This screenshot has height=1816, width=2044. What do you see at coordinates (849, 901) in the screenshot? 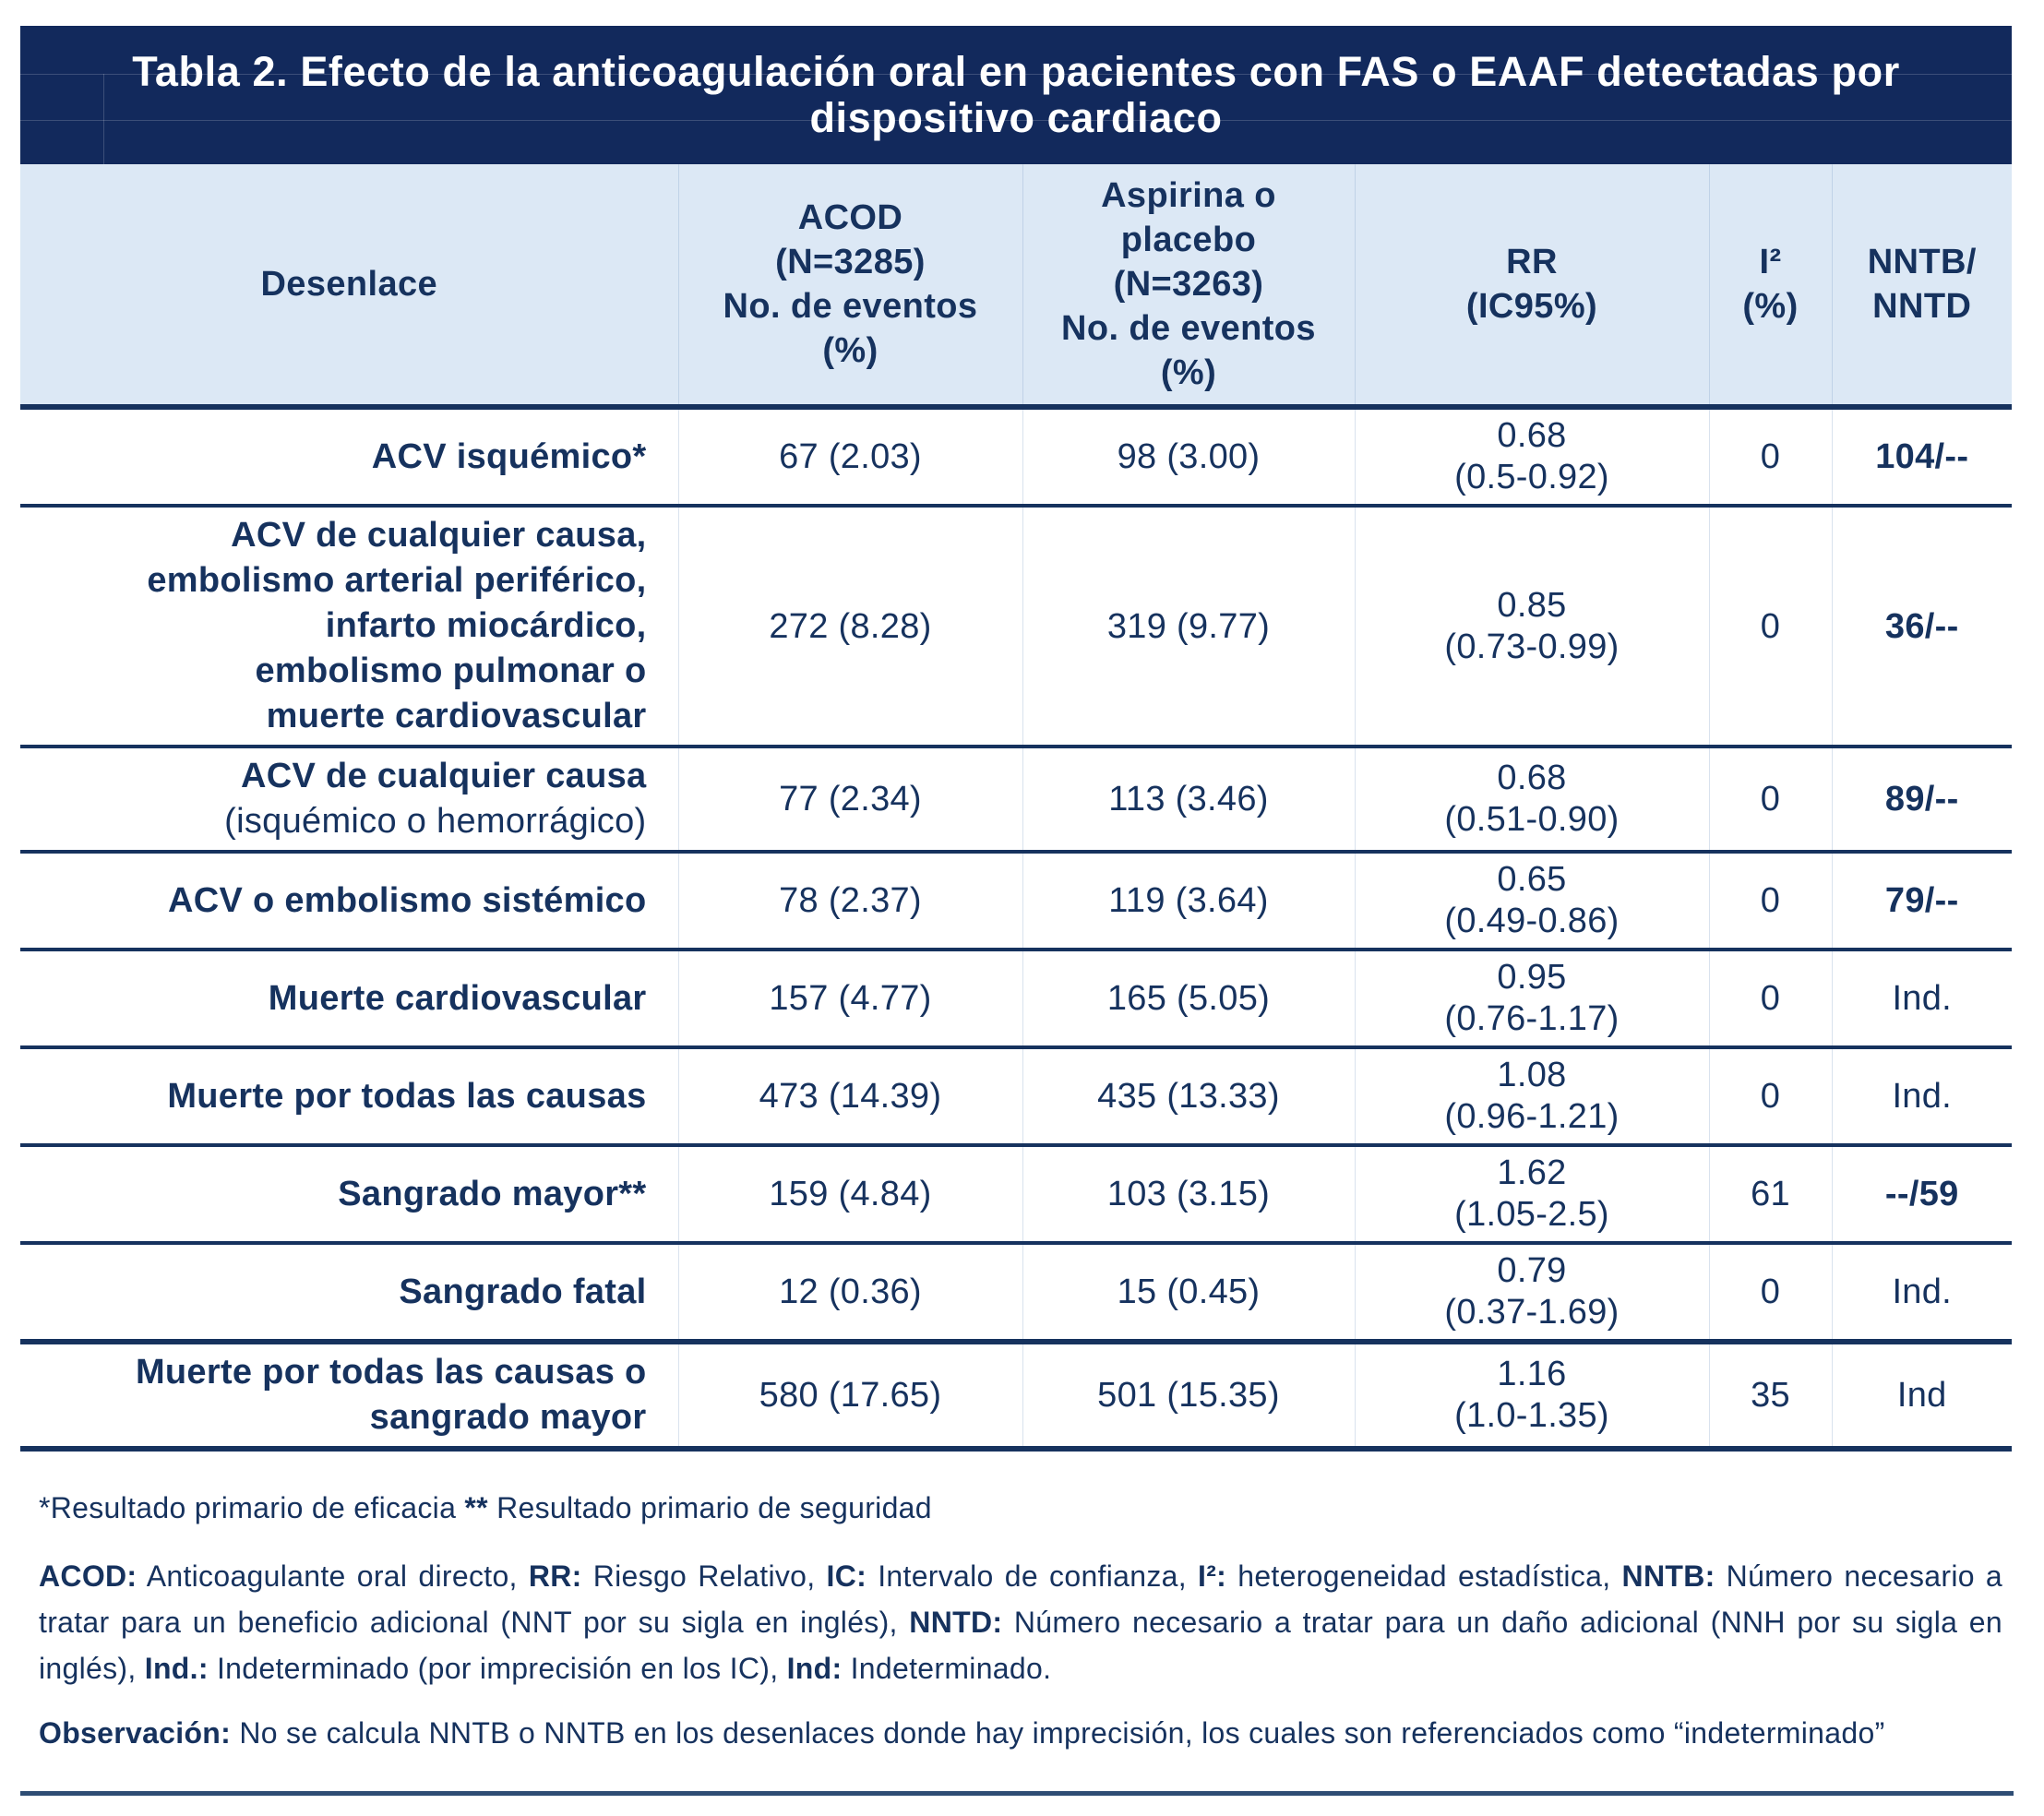
I see `acod-value: 78 (2.37)` at bounding box center [849, 901].